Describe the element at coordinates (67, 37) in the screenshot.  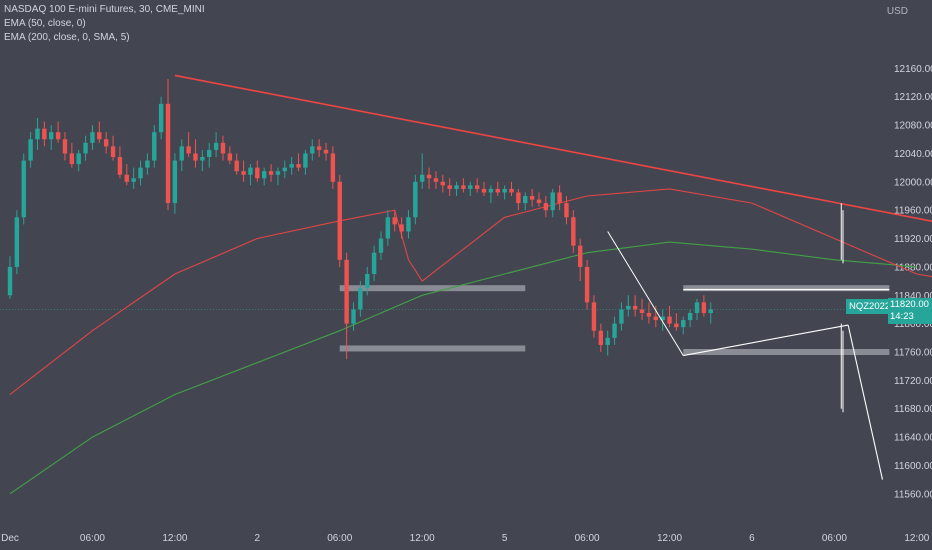
I see `legend-ema200: EMA (200, close, 0, SMA, 5)` at that location.